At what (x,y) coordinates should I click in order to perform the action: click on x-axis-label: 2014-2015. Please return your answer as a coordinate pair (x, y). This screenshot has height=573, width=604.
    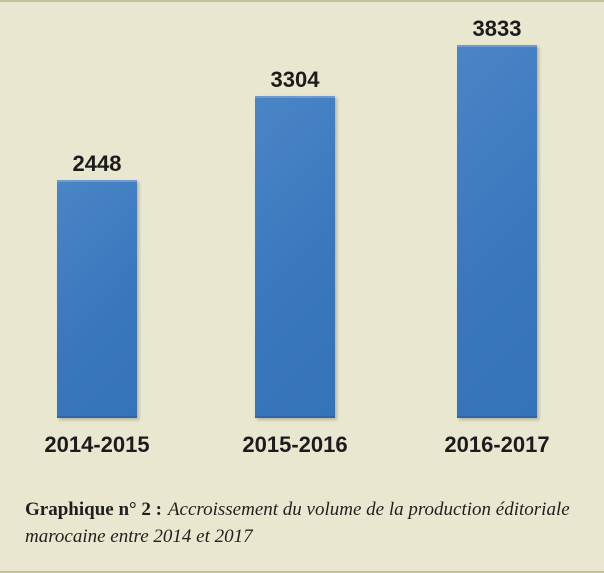
    Looking at the image, I should click on (97, 444).